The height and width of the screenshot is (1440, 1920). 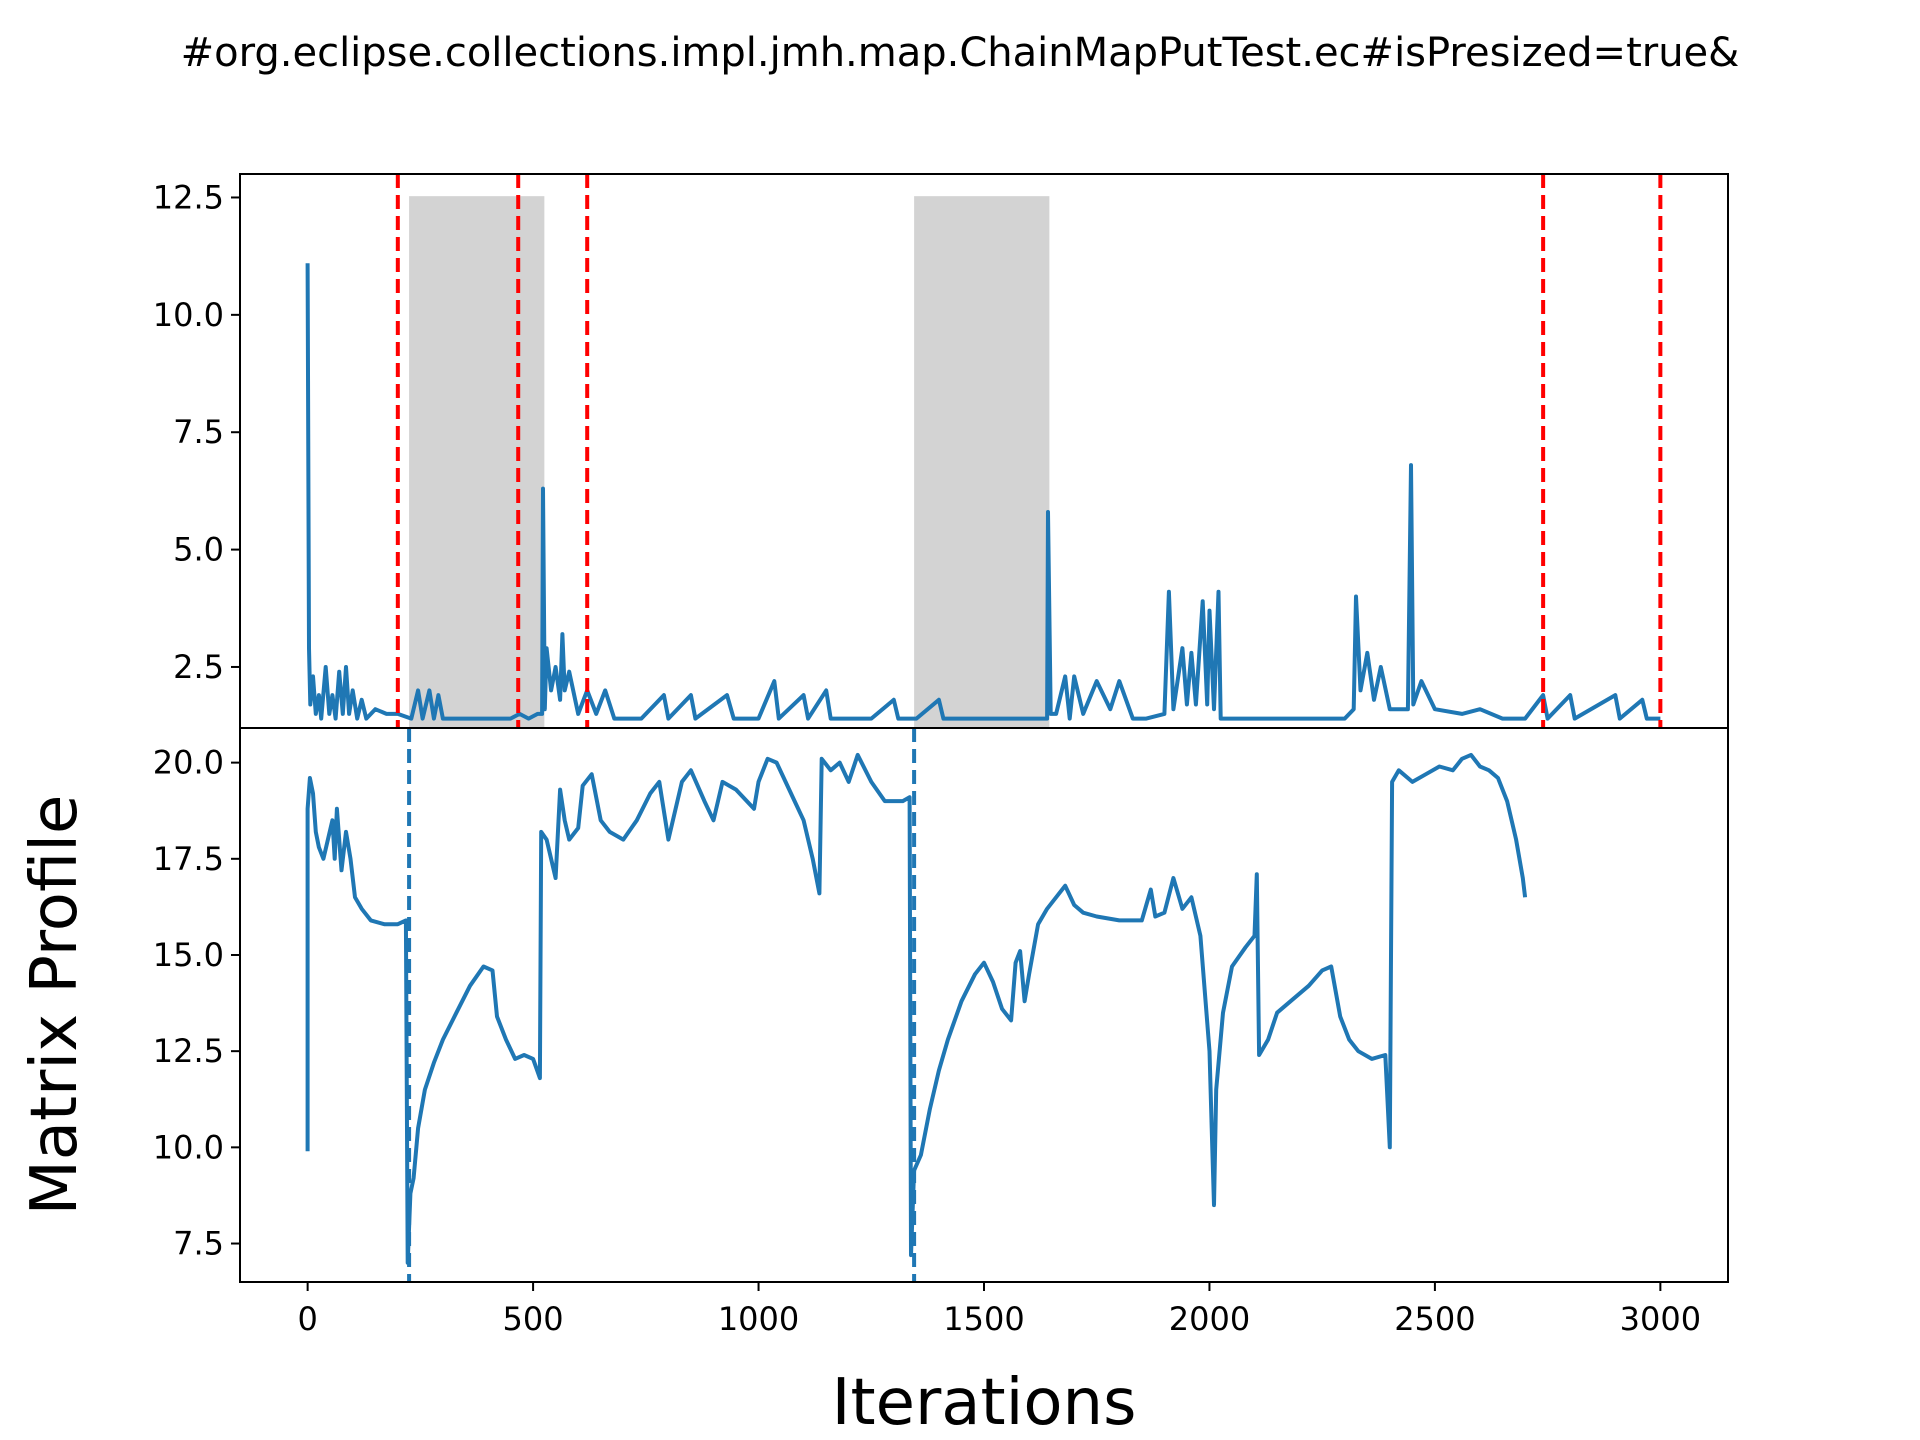 What do you see at coordinates (196, 1003) in the screenshot?
I see `bottom-y-ticks: 7.5 10.0 12.5 15.0 17.5 20.0` at bounding box center [196, 1003].